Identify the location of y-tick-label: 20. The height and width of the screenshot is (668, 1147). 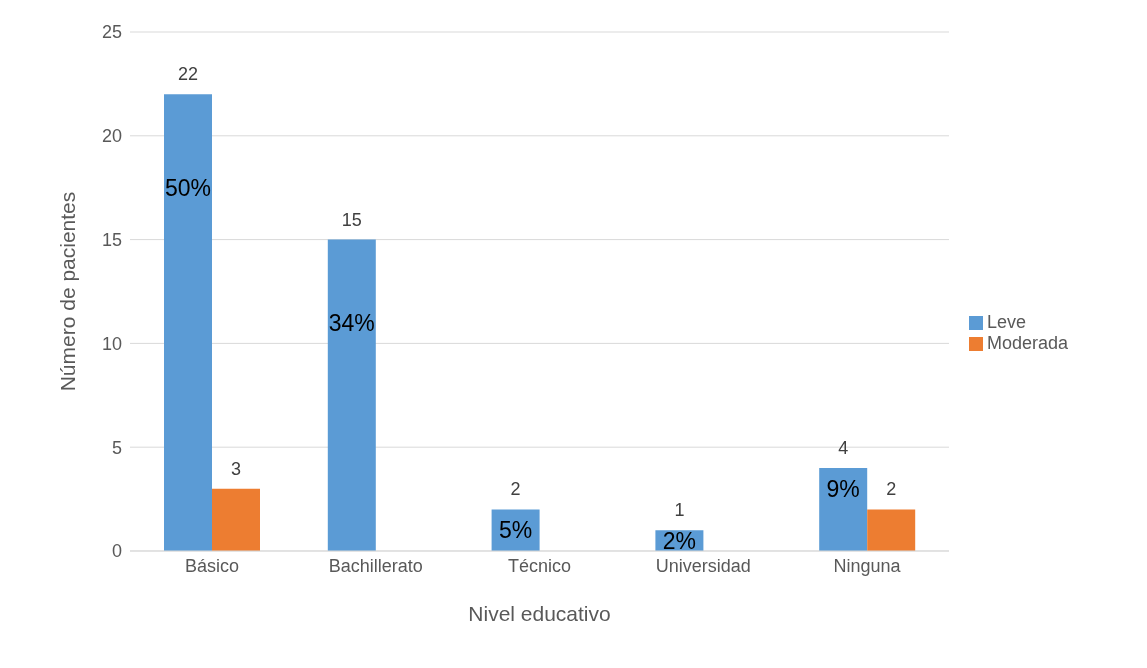
(111, 136).